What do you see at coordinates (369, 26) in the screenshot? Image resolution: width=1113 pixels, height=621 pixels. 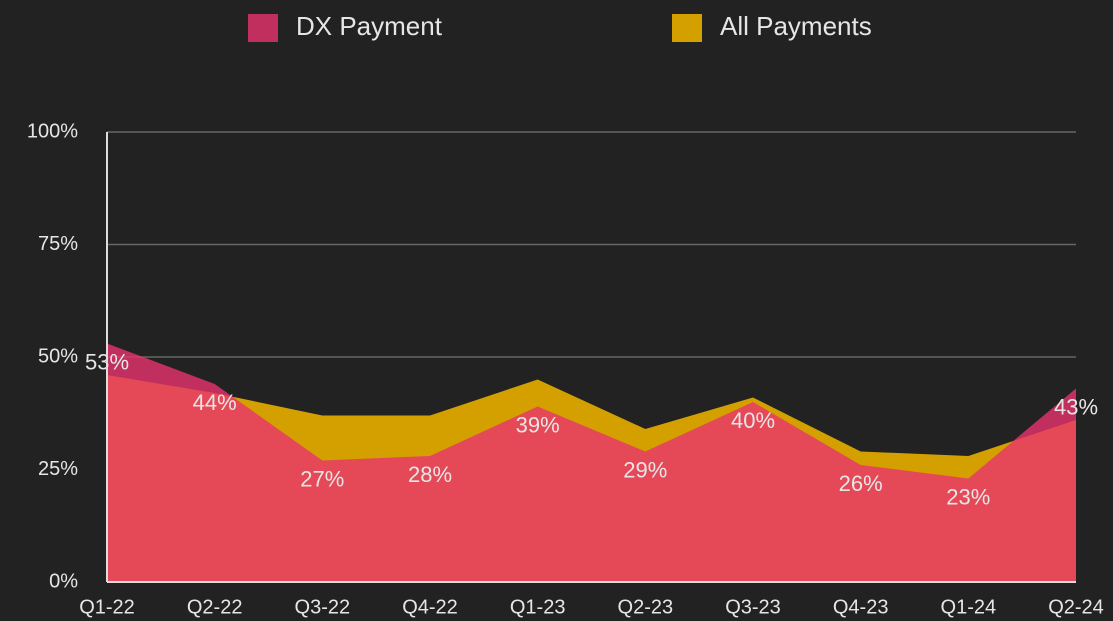 I see `legend-label: DX Payment` at bounding box center [369, 26].